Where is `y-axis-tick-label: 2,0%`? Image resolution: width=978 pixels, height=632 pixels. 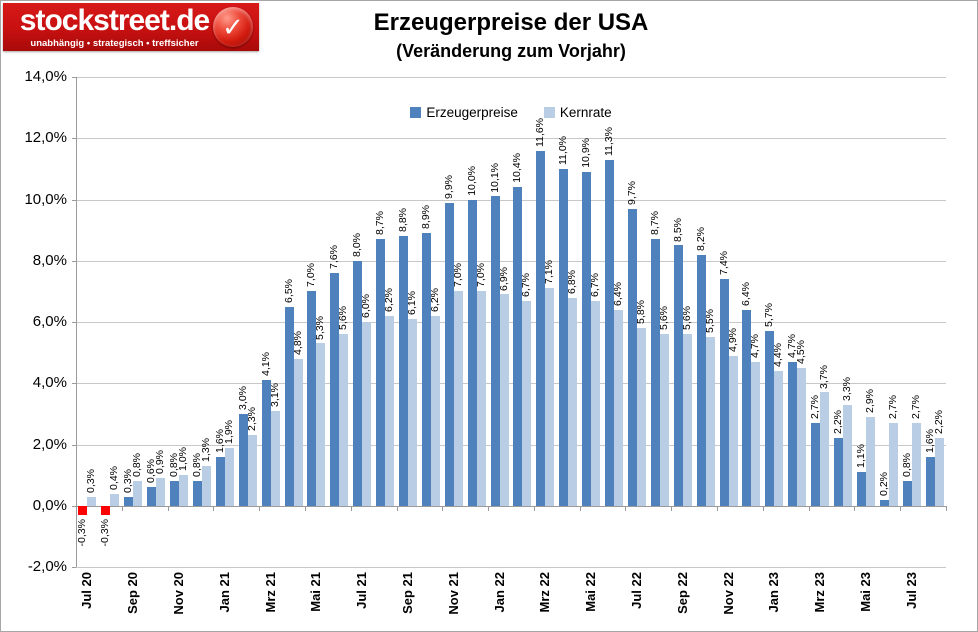
y-axis-tick-label: 2,0% is located at coordinates (49, 444).